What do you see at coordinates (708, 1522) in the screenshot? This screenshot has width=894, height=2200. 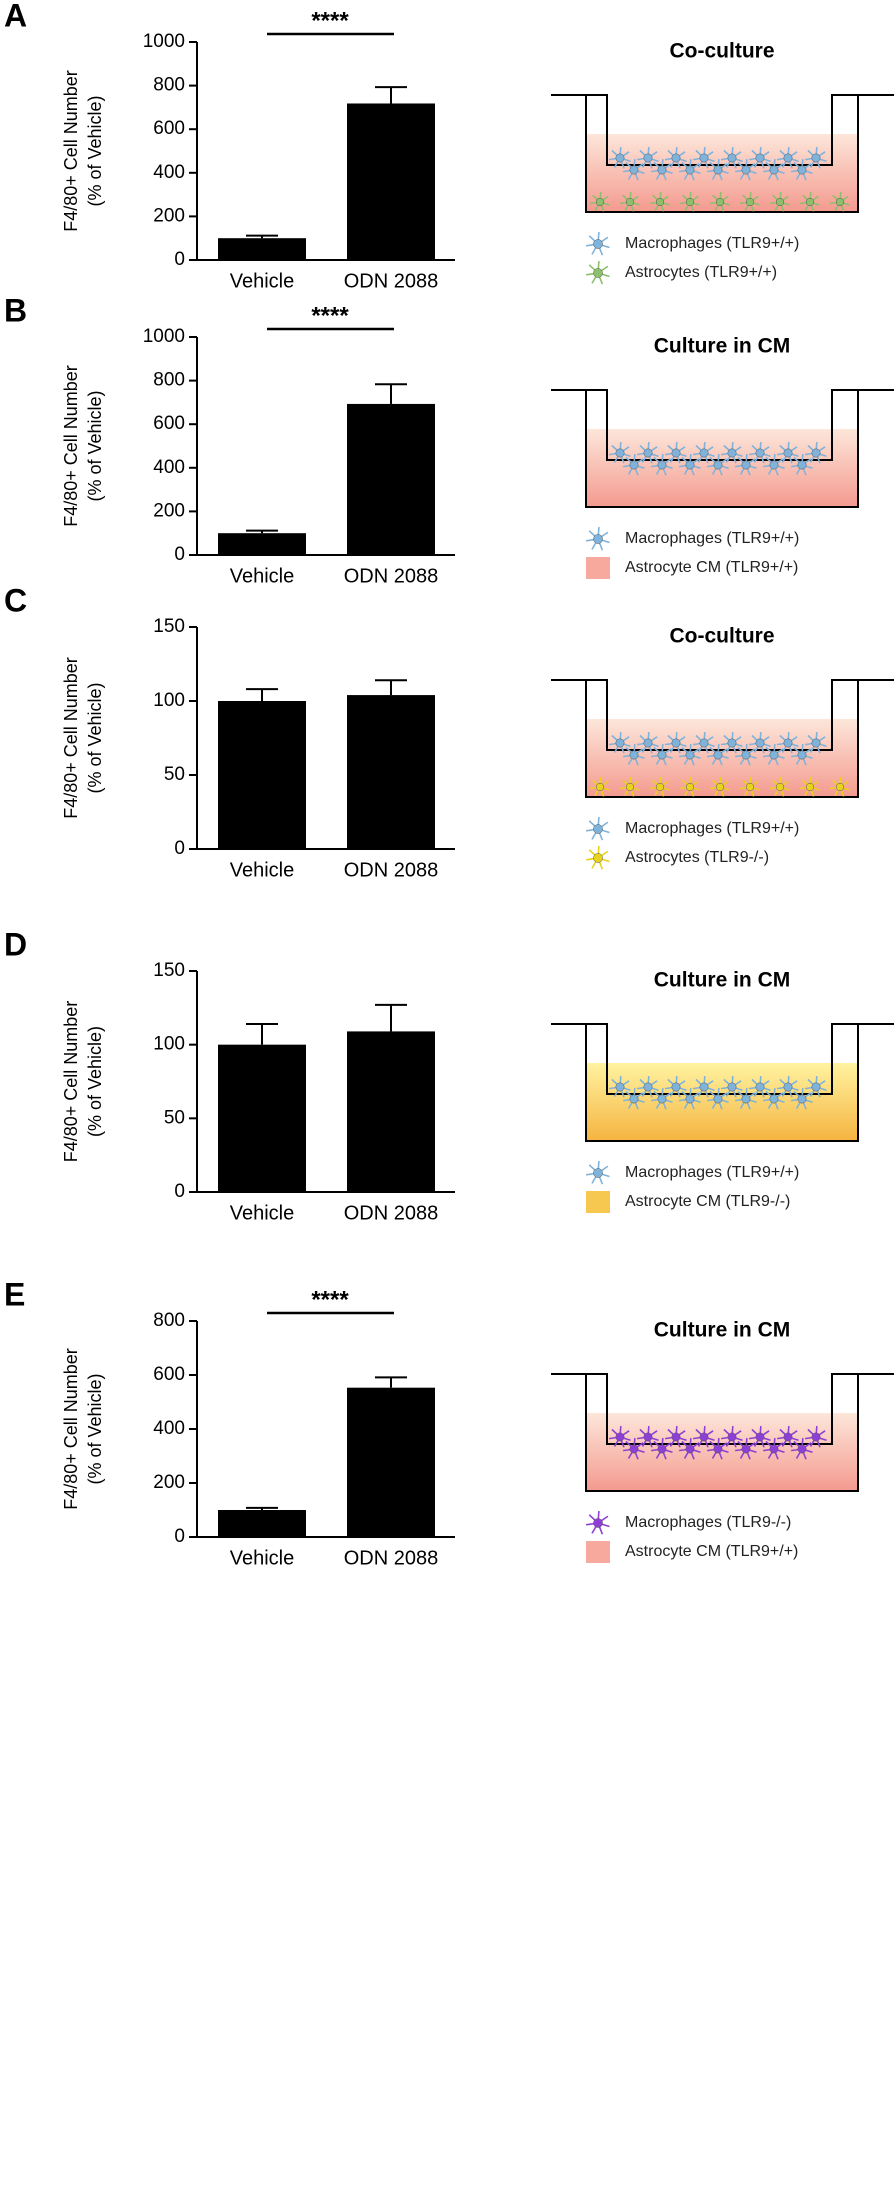 I see `legend-label: Macrophages (TLR9-/-)` at bounding box center [708, 1522].